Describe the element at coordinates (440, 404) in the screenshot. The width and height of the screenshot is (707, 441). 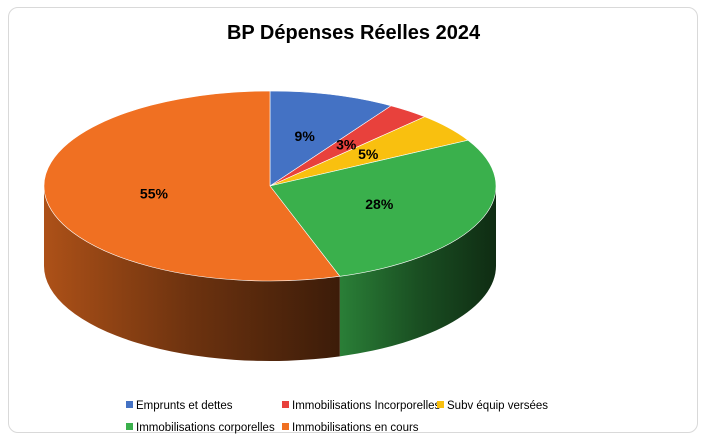
I see `legend-swatch-subv` at that location.